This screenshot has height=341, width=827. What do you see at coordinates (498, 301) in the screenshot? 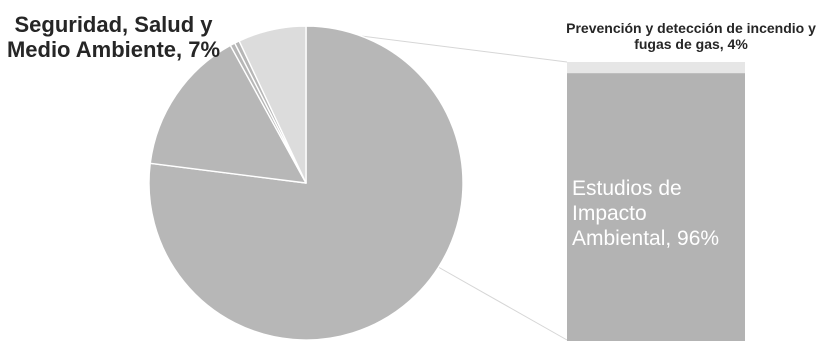
I see `connector-line-bottom` at bounding box center [498, 301].